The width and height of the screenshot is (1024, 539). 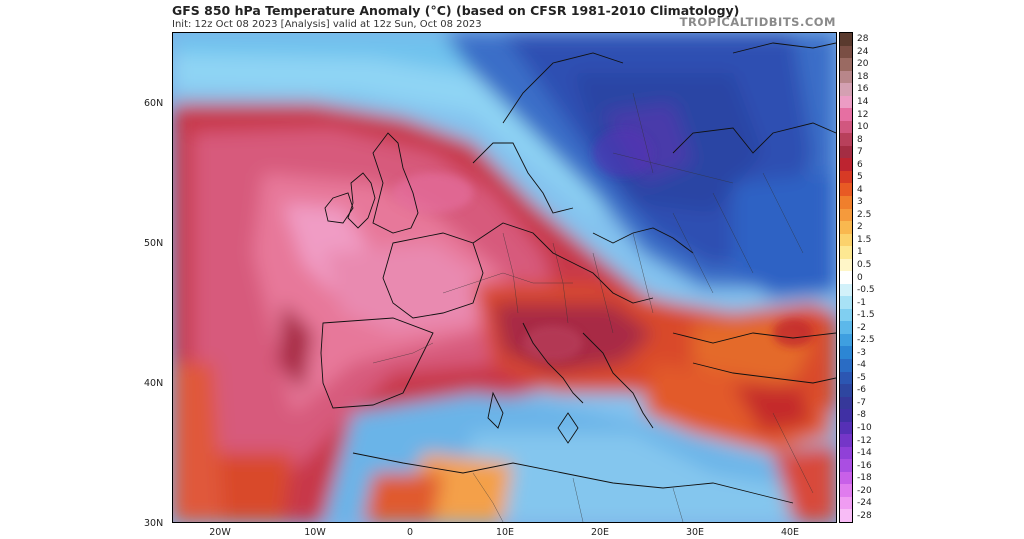 What do you see at coordinates (861, 302) in the screenshot?
I see `colorbar-label: -1` at bounding box center [861, 302].